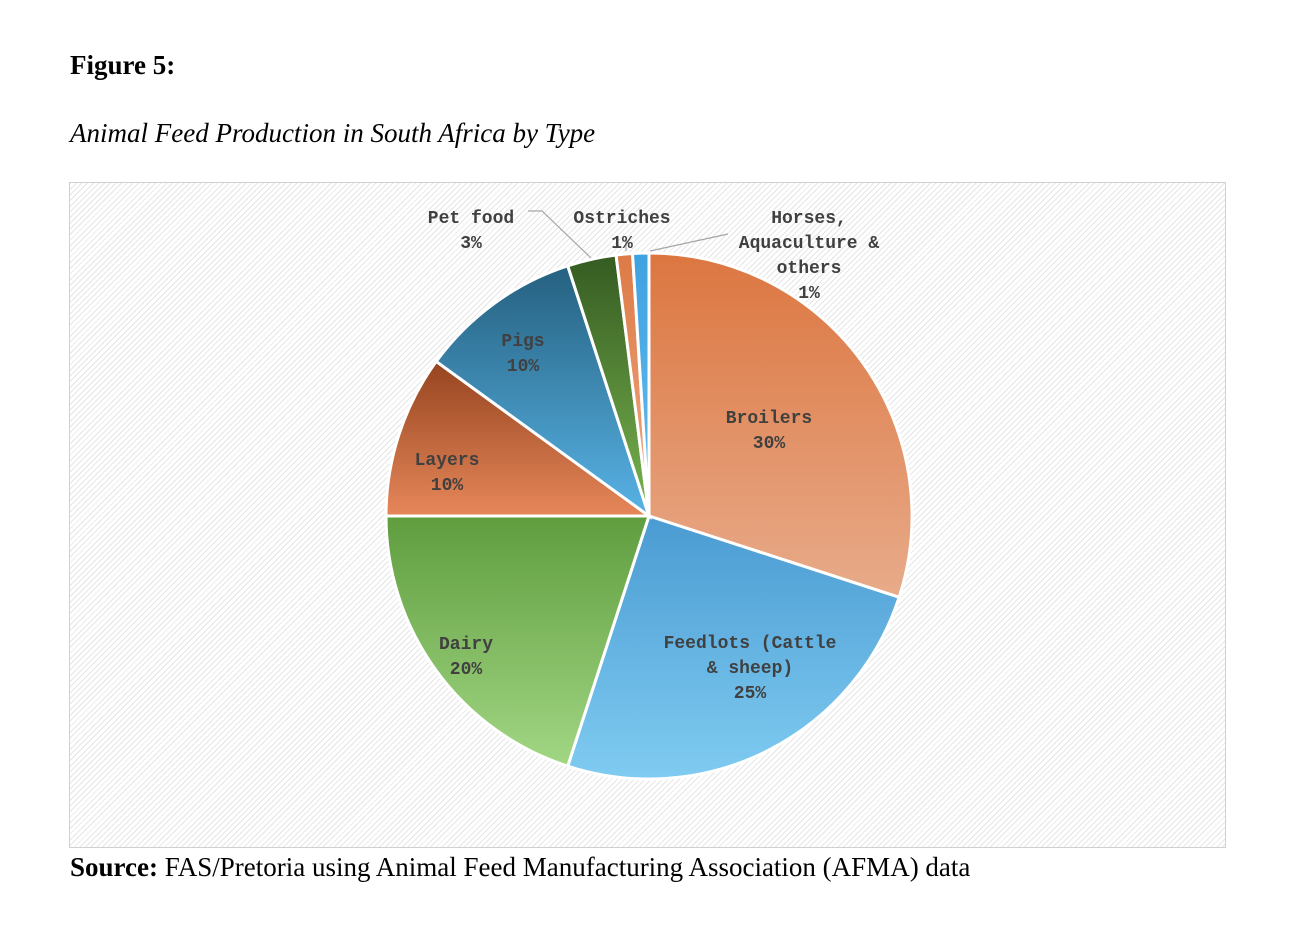  What do you see at coordinates (466, 670) in the screenshot?
I see `data-label-value-dairy: 20%` at bounding box center [466, 670].